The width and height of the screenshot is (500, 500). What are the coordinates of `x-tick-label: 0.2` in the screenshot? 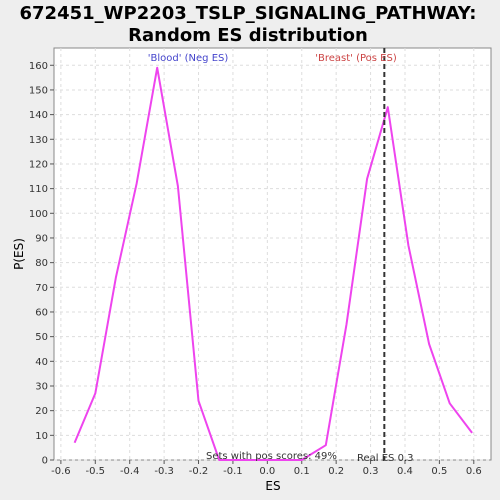 It's located at (336, 471).